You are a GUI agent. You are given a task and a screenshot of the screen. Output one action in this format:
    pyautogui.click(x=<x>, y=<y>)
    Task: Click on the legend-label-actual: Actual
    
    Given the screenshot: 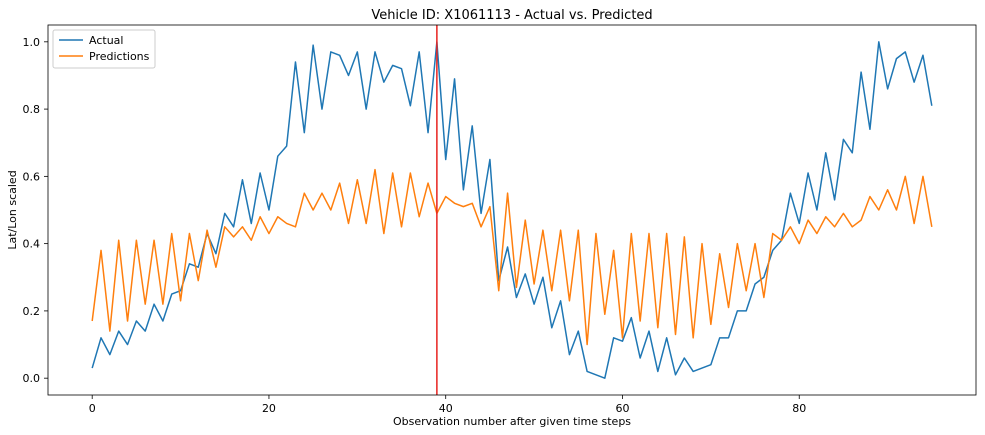 What is the action you would take?
    pyautogui.click(x=106, y=40)
    